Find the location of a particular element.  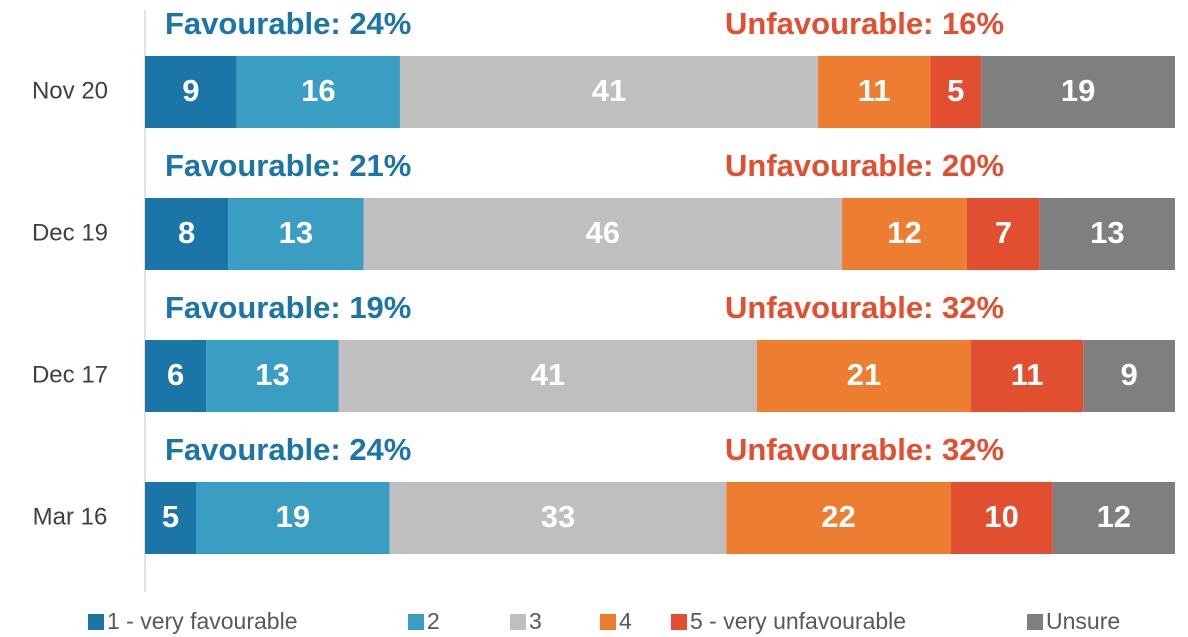

legend-label: 5 - very unfavourable is located at coordinates (798, 621).